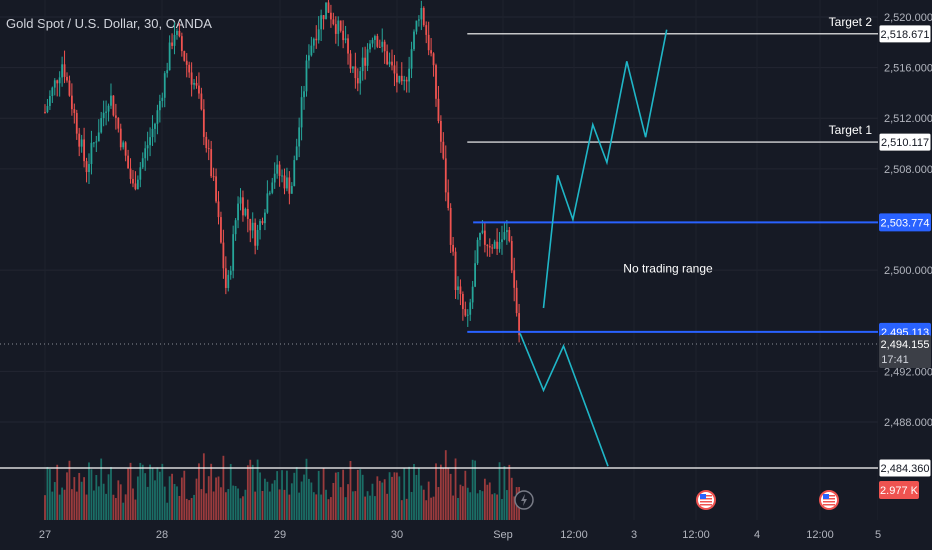 The height and width of the screenshot is (550, 932). What do you see at coordinates (605, 169) in the screenshot?
I see `projection-up-path` at bounding box center [605, 169].